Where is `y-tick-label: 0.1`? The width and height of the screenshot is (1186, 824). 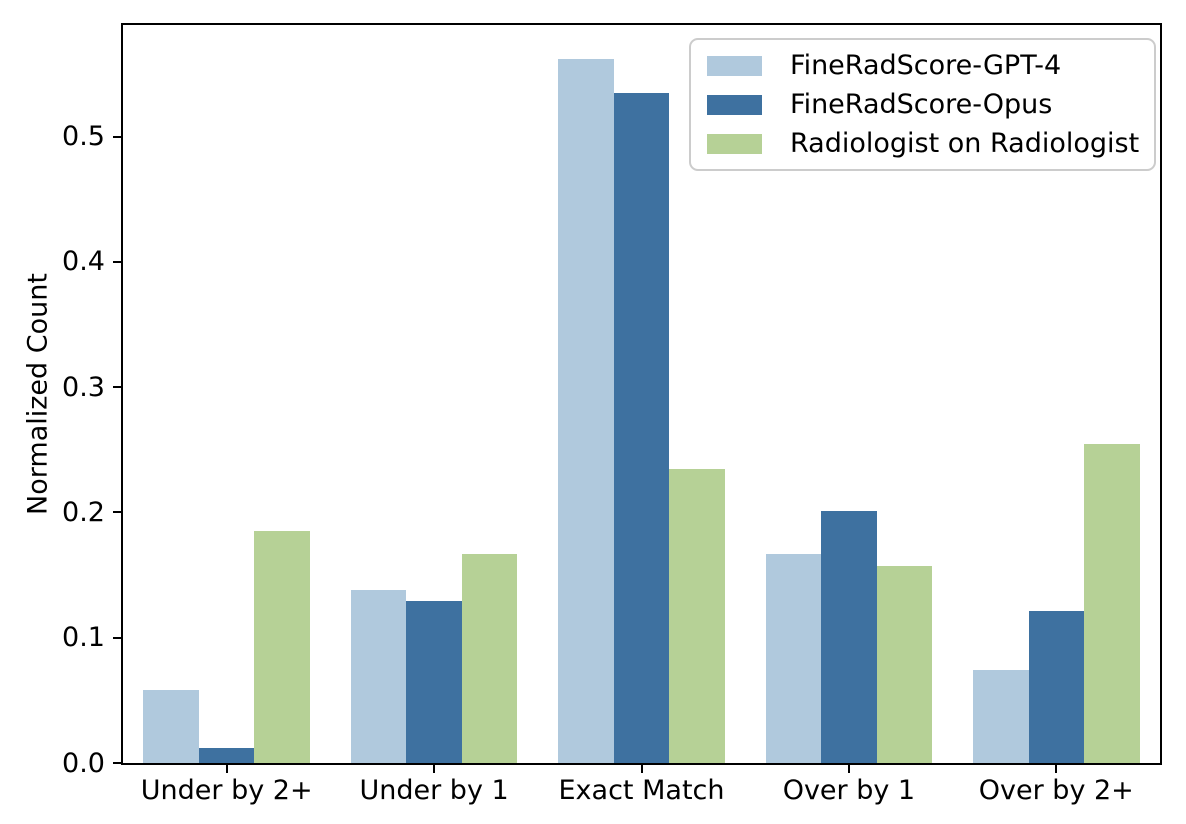
y-tick-label: 0.1 is located at coordinates (83, 638).